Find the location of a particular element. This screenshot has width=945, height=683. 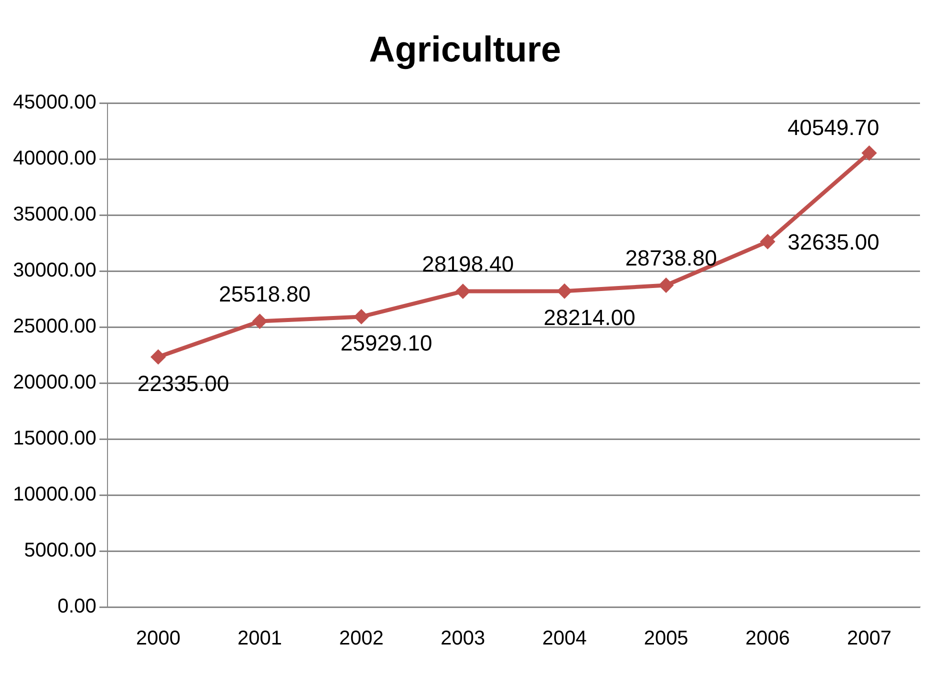

data-label: 28198.40 is located at coordinates (468, 263).